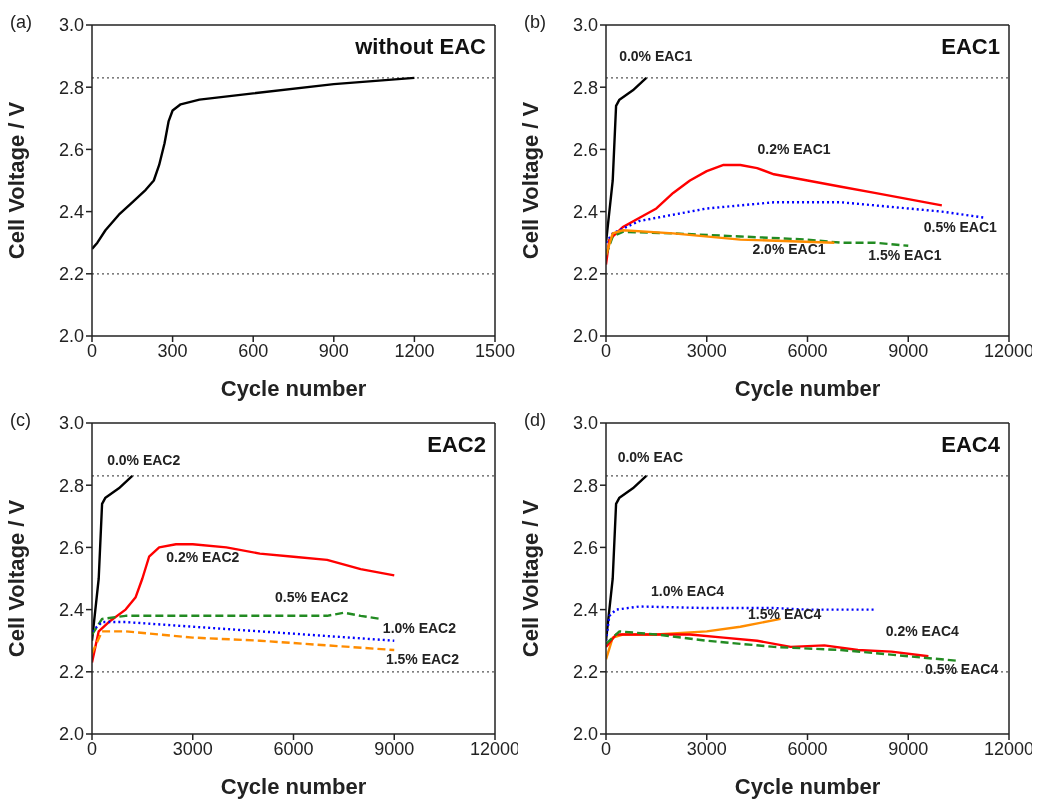 This screenshot has width=1041, height=810. Describe the element at coordinates (794, 149) in the screenshot. I see `series-label: 0.2% EAC1` at that location.